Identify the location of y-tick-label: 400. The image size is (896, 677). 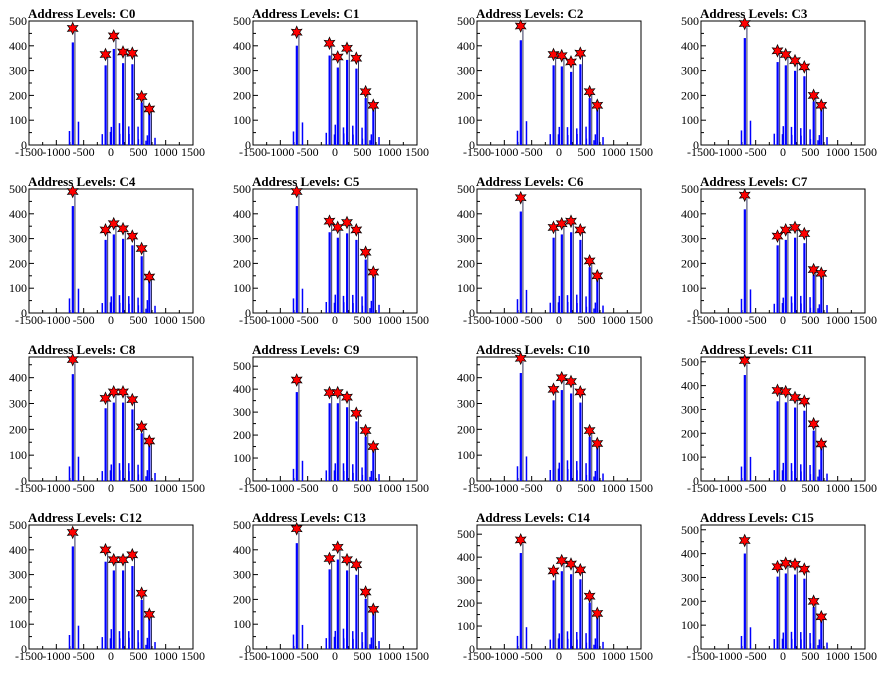
(690, 46).